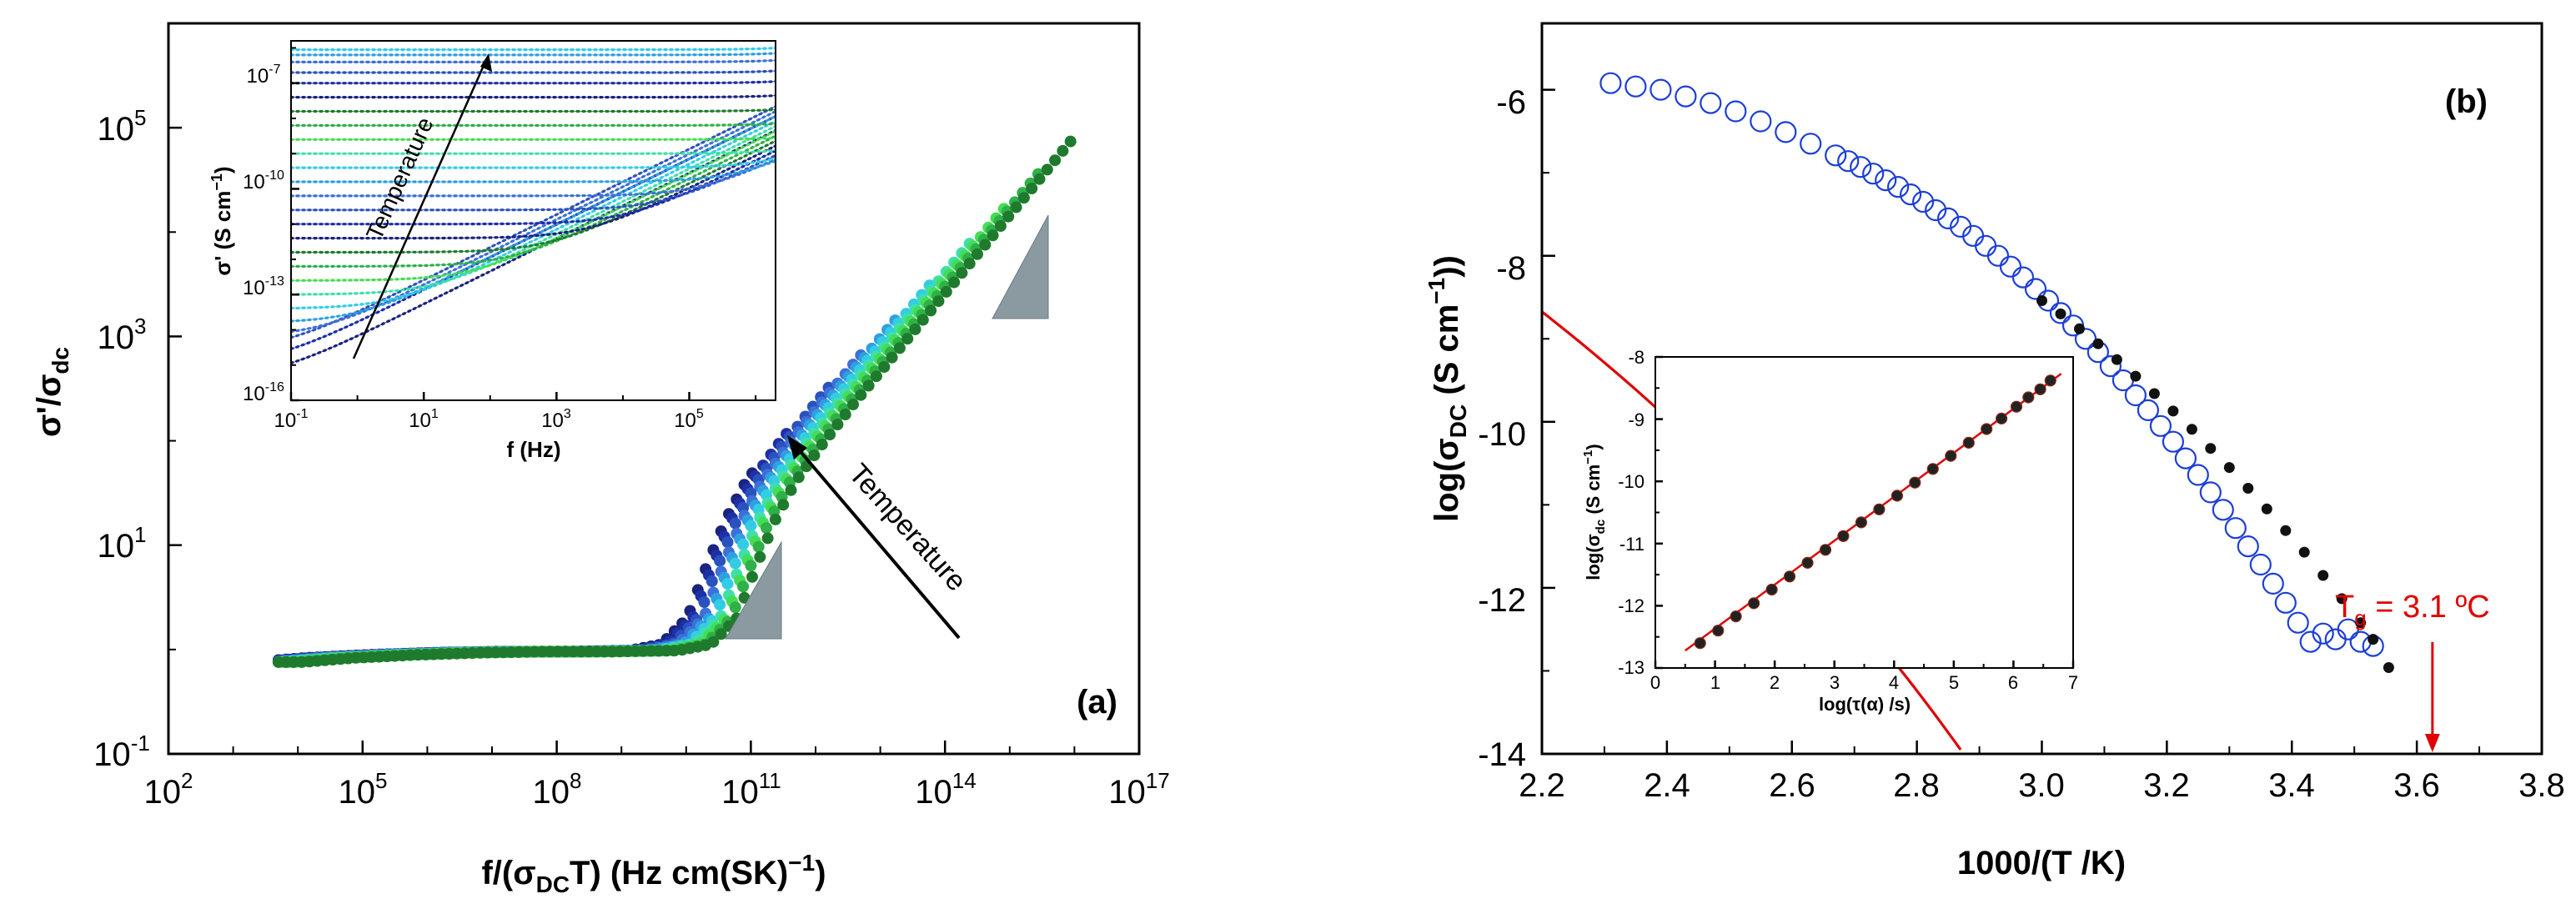 The width and height of the screenshot is (2576, 919). Describe the element at coordinates (263, 286) in the screenshot. I see `ia-ytick-label: 10-13` at that location.